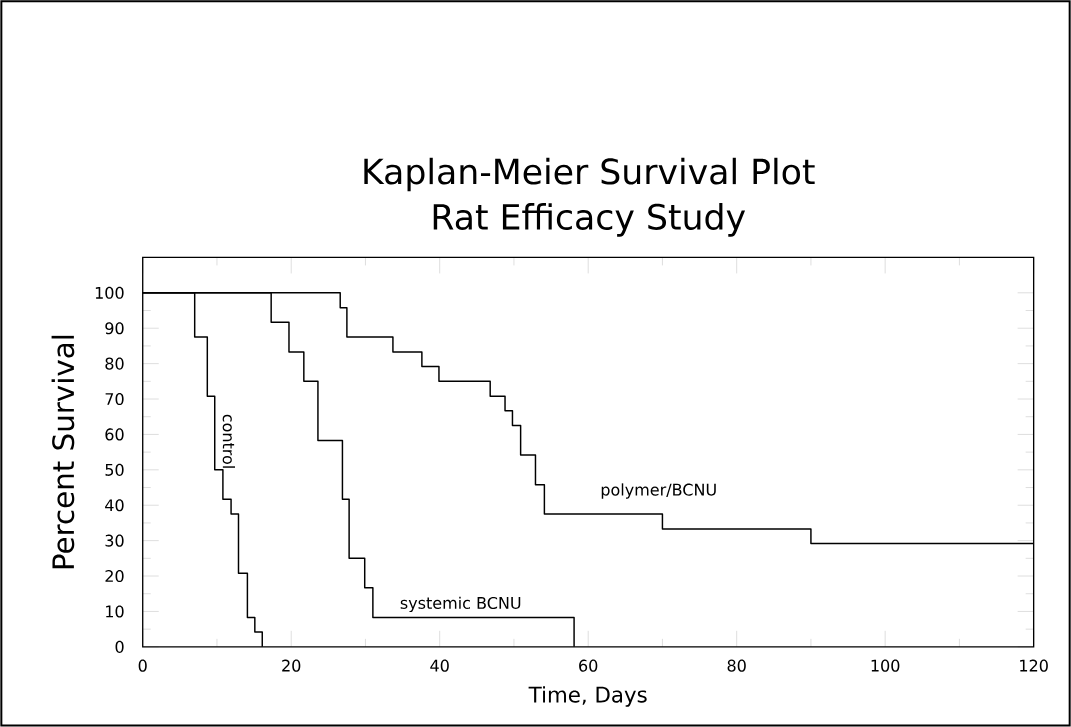 Image resolution: width=1071 pixels, height=727 pixels. What do you see at coordinates (119, 646) in the screenshot?
I see `y-tick-label: 0` at bounding box center [119, 646].